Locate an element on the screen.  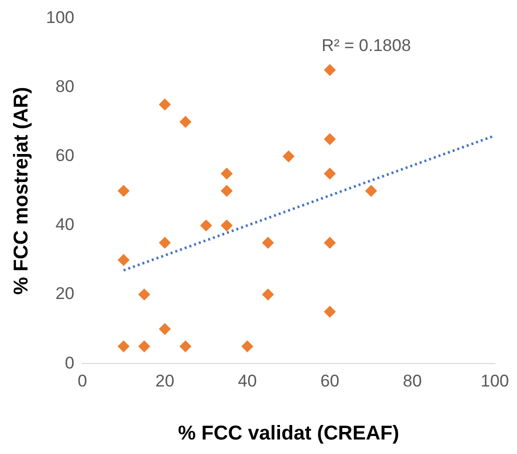
x-tick-label: 0 is located at coordinates (83, 380).